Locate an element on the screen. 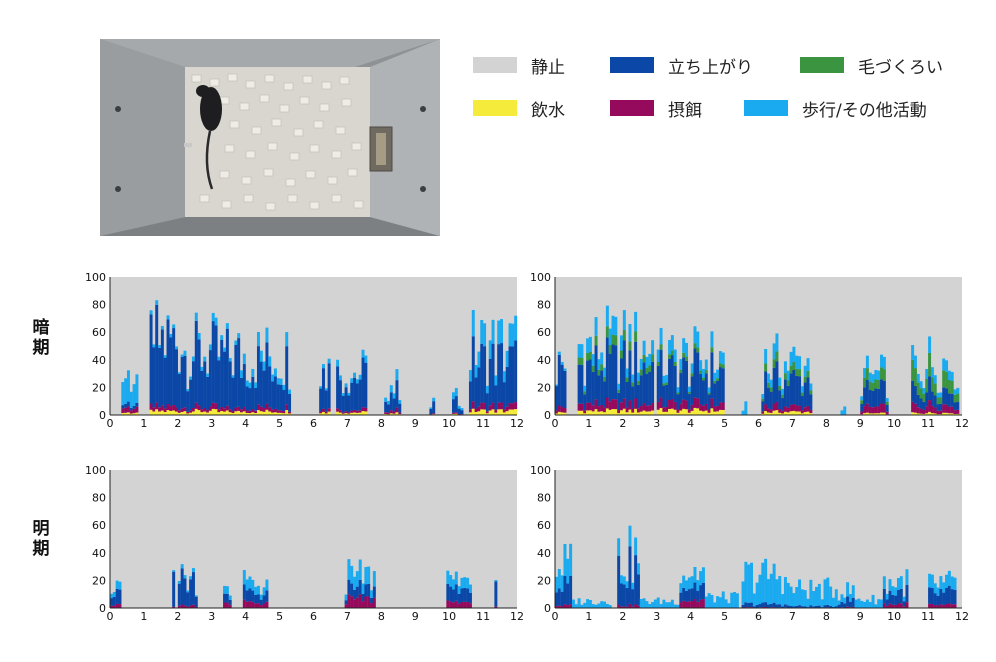  y-tick-label: 80 is located at coordinates (99, 498).